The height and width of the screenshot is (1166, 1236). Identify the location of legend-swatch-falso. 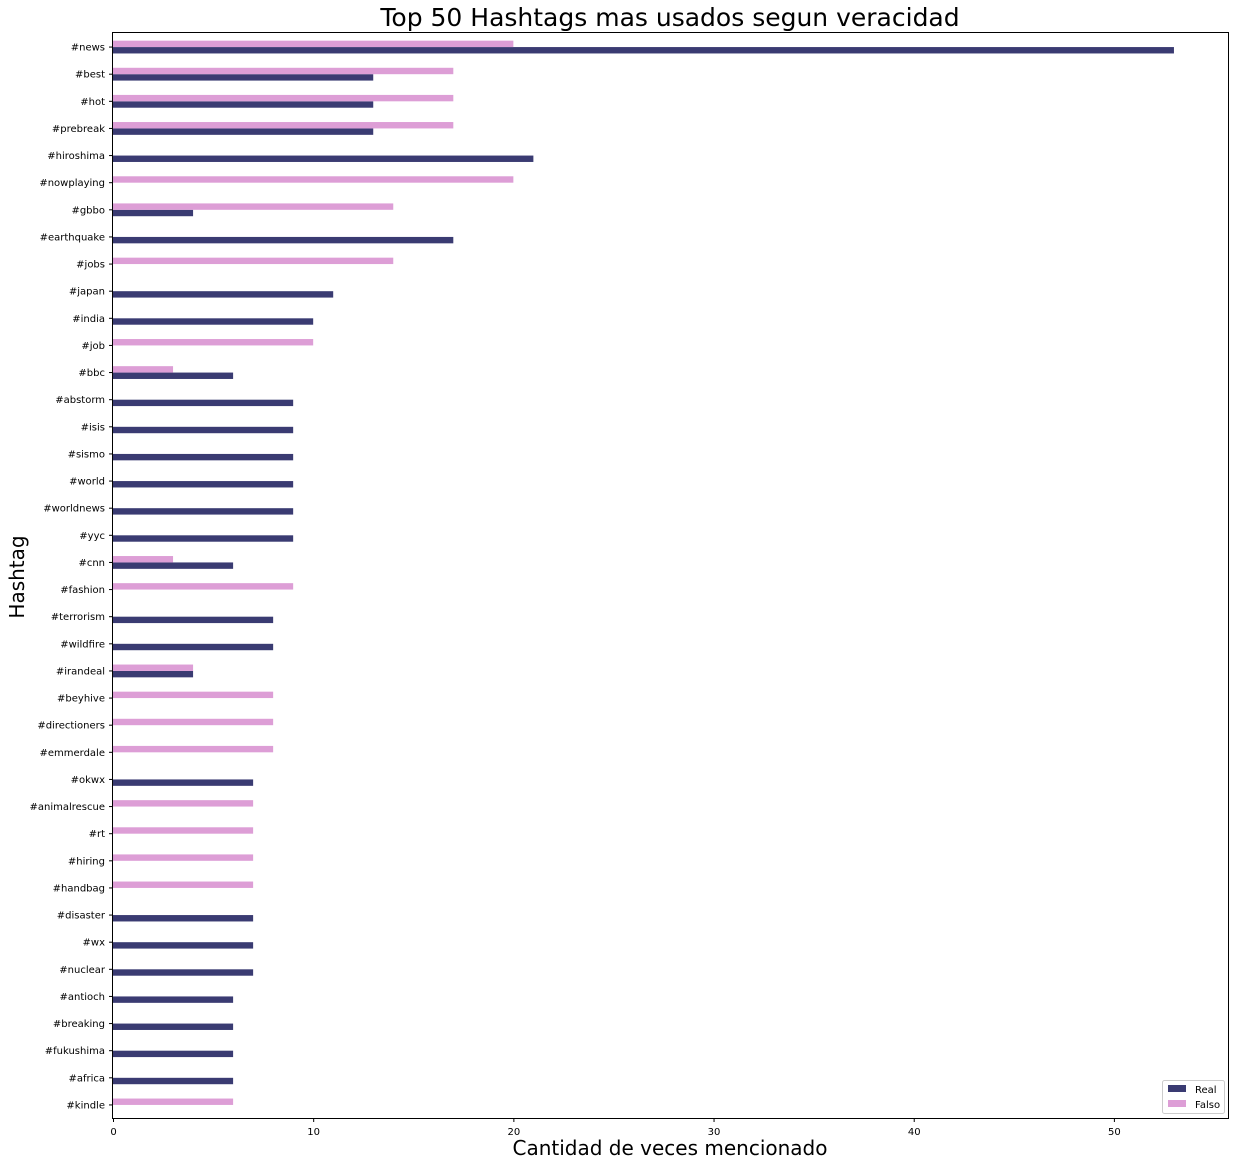
(1177, 1103).